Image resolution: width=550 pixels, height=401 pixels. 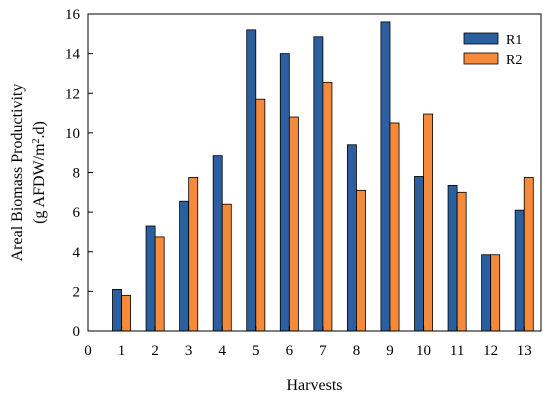 I want to click on y-tick-label: 2, so click(x=77, y=292).